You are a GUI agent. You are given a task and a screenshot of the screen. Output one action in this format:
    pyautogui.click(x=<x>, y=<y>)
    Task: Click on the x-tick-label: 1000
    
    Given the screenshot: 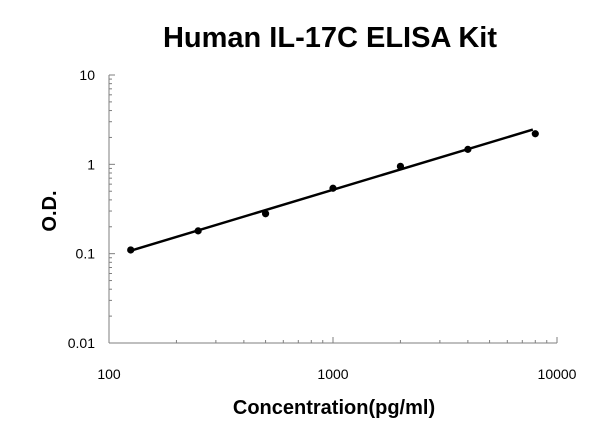 What is the action you would take?
    pyautogui.click(x=332, y=374)
    